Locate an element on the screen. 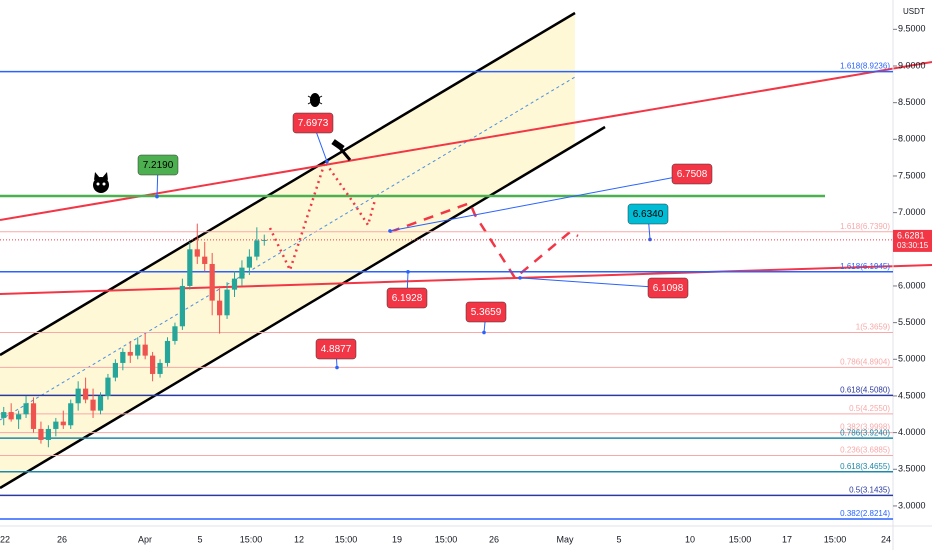 This screenshot has width=932, height=555. fib-label: 0.236(3.6885) is located at coordinates (865, 450).